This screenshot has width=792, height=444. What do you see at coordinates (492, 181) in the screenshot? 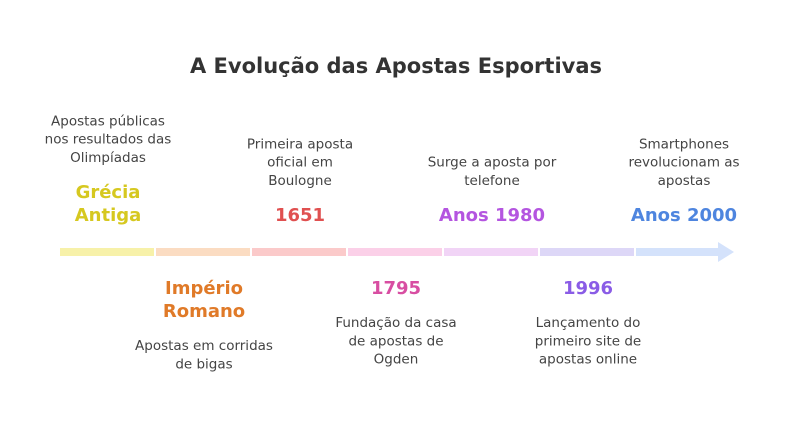
I see `event-description: telefone` at bounding box center [492, 181].